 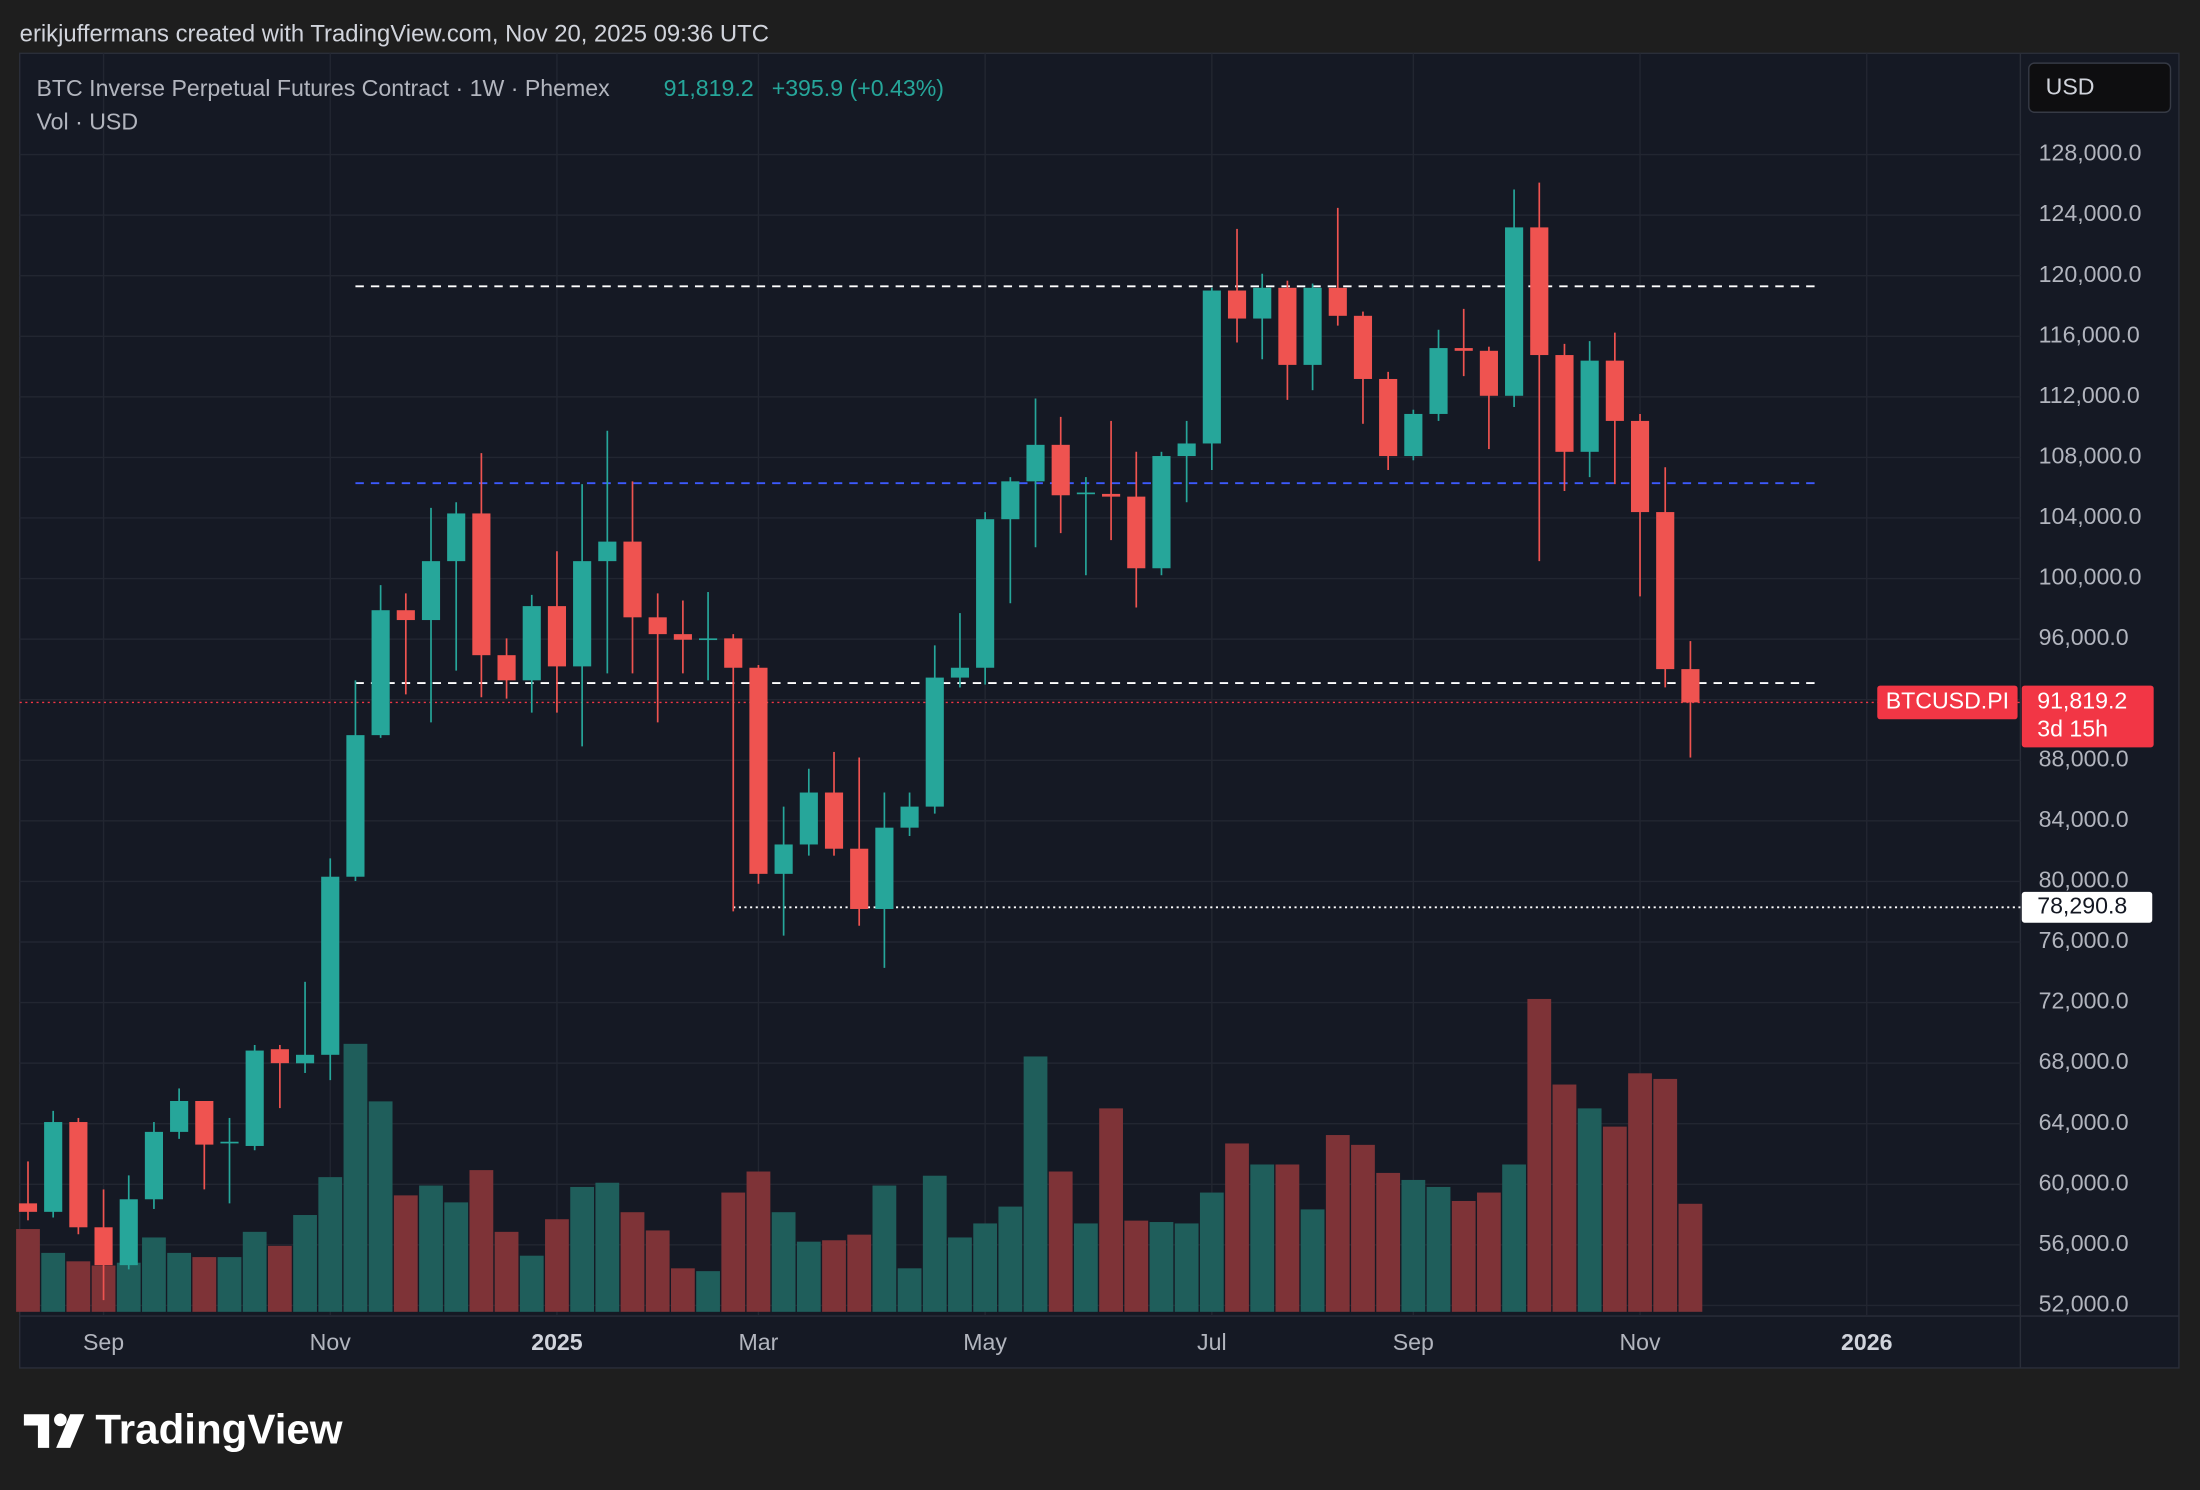 What do you see at coordinates (2084, 880) in the screenshot?
I see `y-tick-label: 80,000.0` at bounding box center [2084, 880].